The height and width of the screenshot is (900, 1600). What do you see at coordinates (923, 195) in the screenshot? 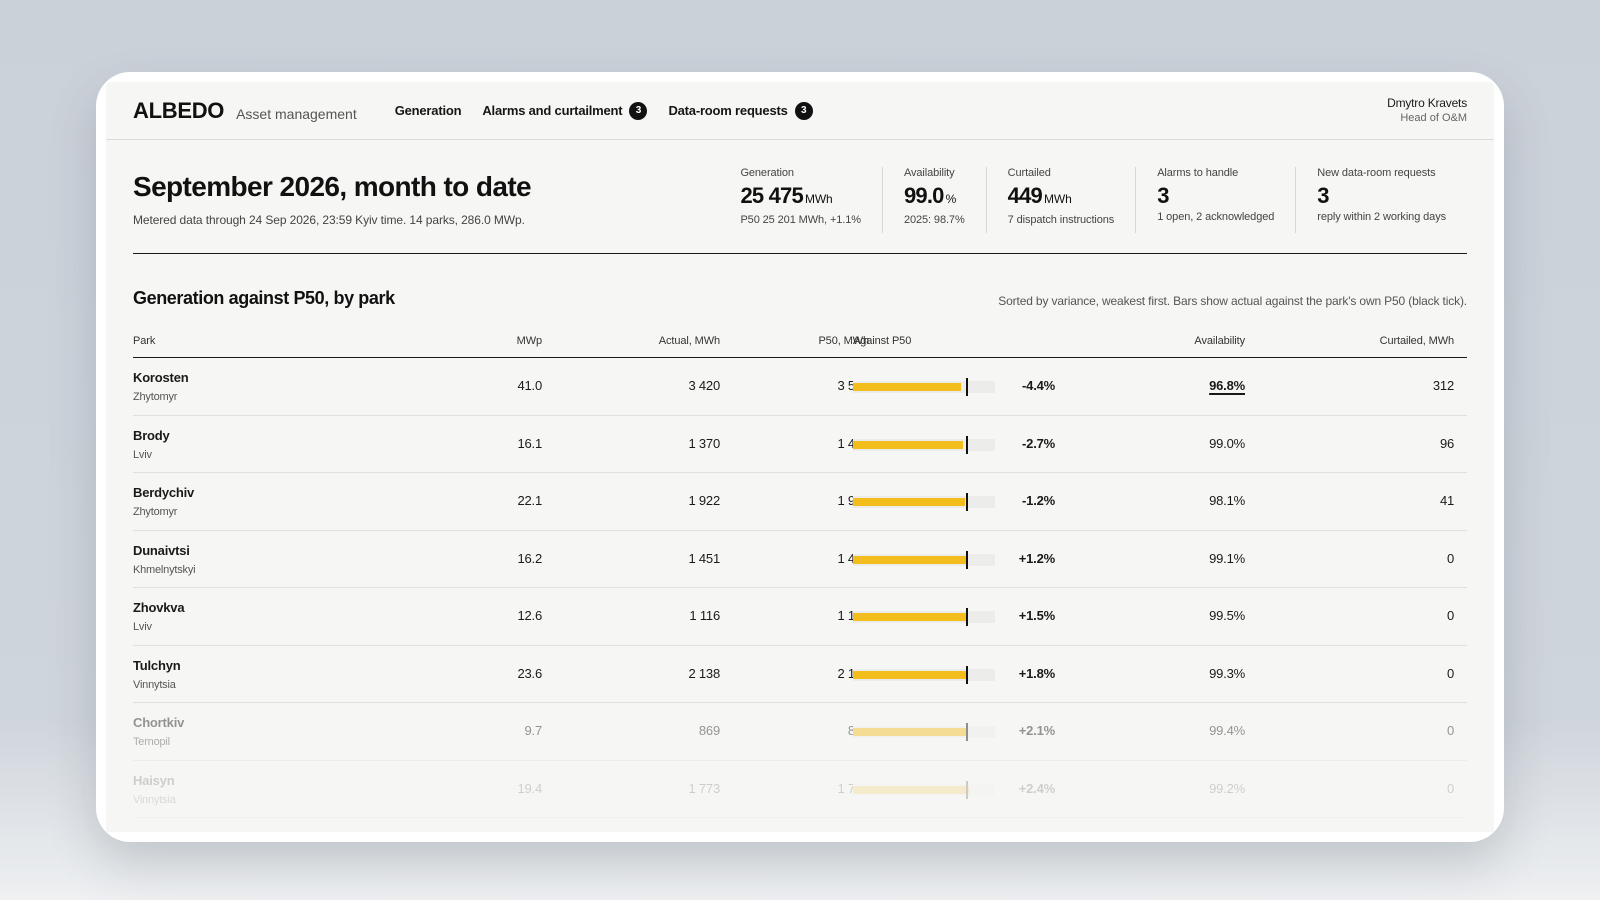
I see `kpi-number: 99.0` at bounding box center [923, 195].